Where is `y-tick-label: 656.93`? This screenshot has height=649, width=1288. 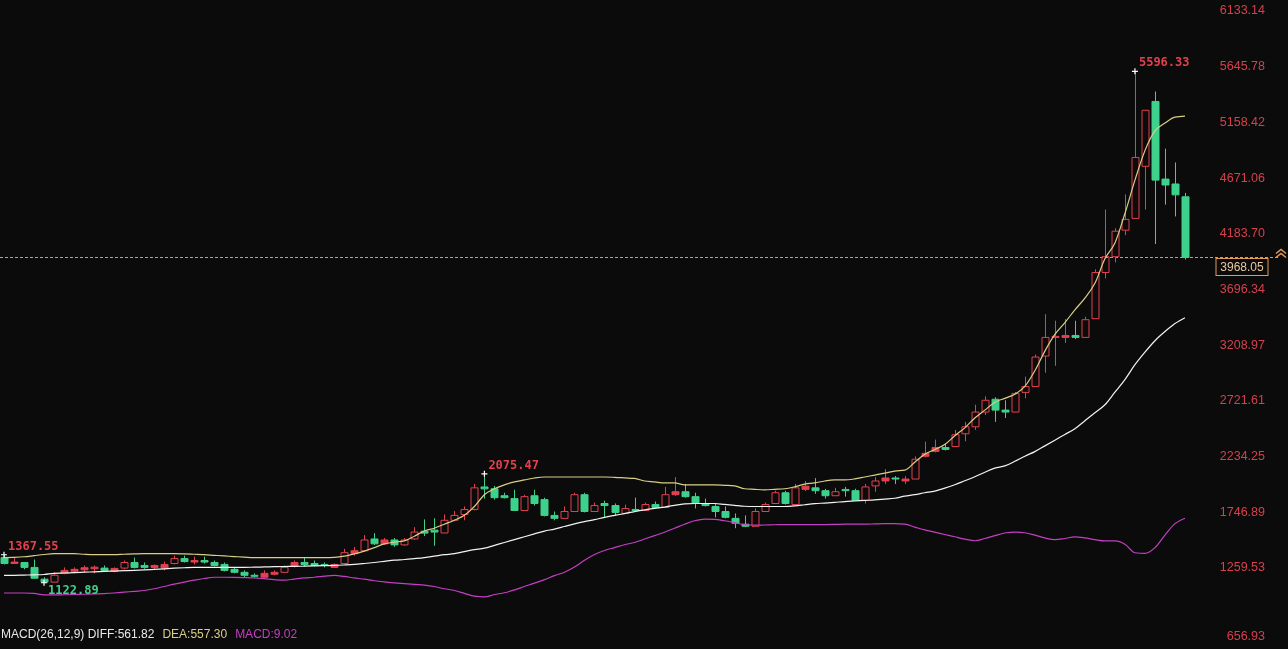 y-tick-label: 656.93 is located at coordinates (1246, 636).